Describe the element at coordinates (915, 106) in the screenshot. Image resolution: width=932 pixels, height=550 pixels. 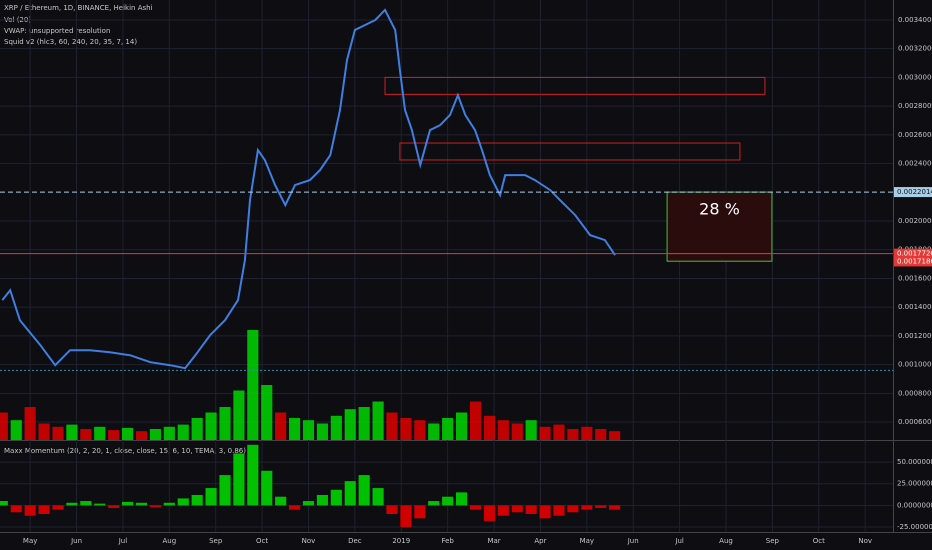
I see `y-tick-label: 0.00280000` at that location.